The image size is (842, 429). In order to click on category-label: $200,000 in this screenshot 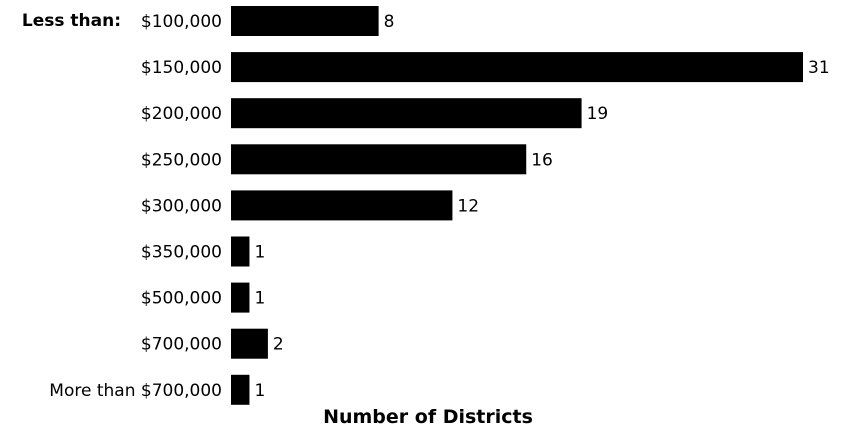, I will do `click(181, 114)`.